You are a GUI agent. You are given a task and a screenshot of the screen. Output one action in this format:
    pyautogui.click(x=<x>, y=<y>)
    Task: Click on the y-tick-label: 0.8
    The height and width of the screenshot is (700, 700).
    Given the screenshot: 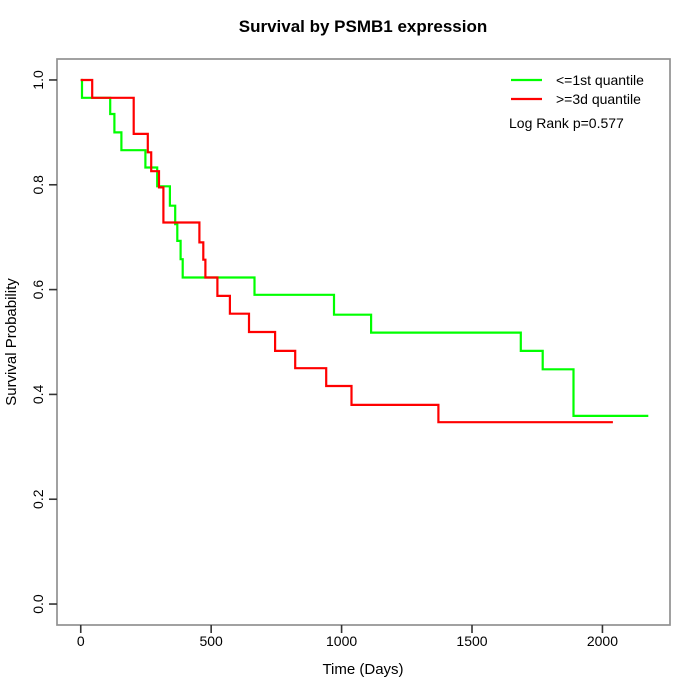 What is the action you would take?
    pyautogui.click(x=38, y=185)
    